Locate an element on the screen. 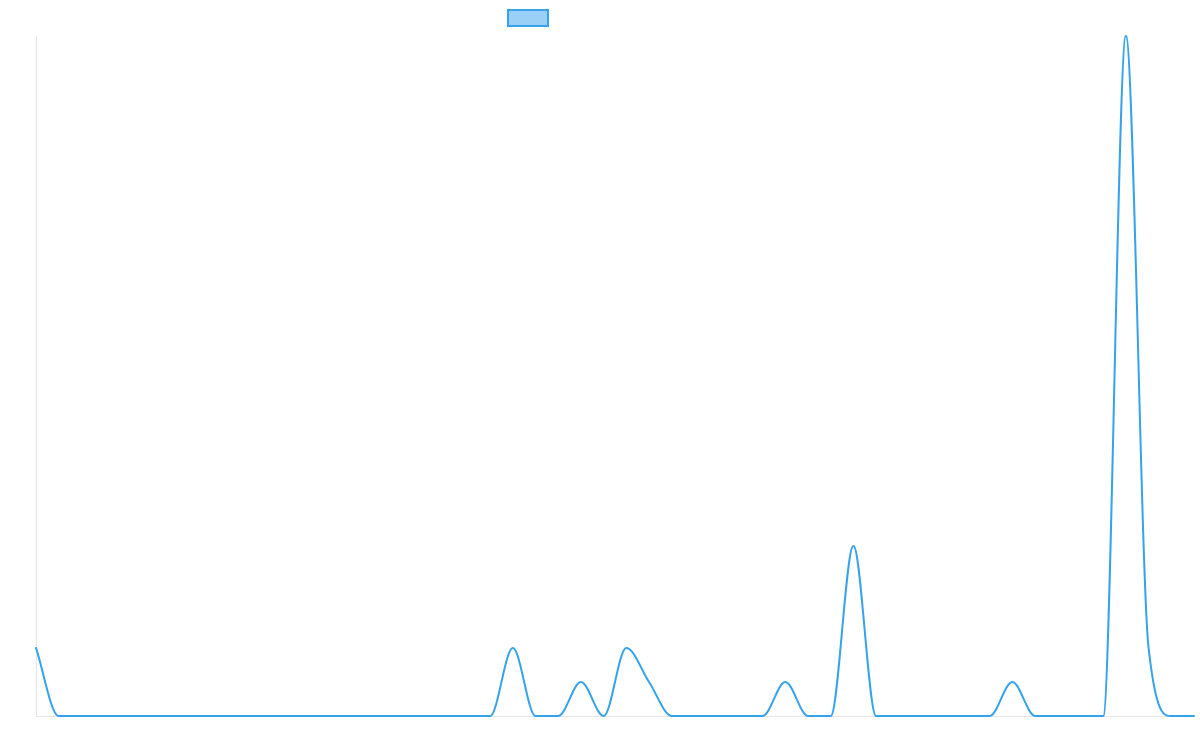  legend-swatch is located at coordinates (528, 18).